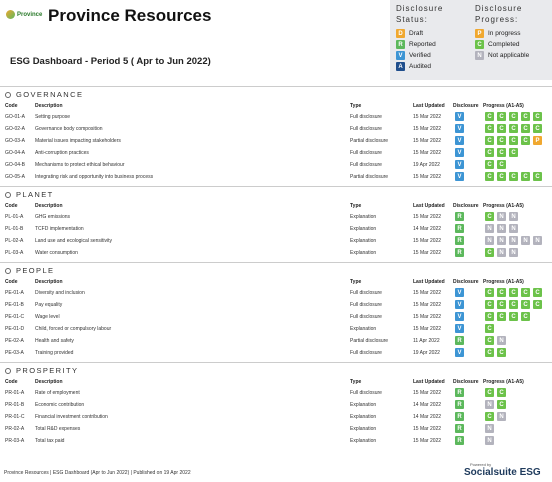  Describe the element at coordinates (14, 353) in the screenshot. I see `cell-code: PE-03-A` at that location.